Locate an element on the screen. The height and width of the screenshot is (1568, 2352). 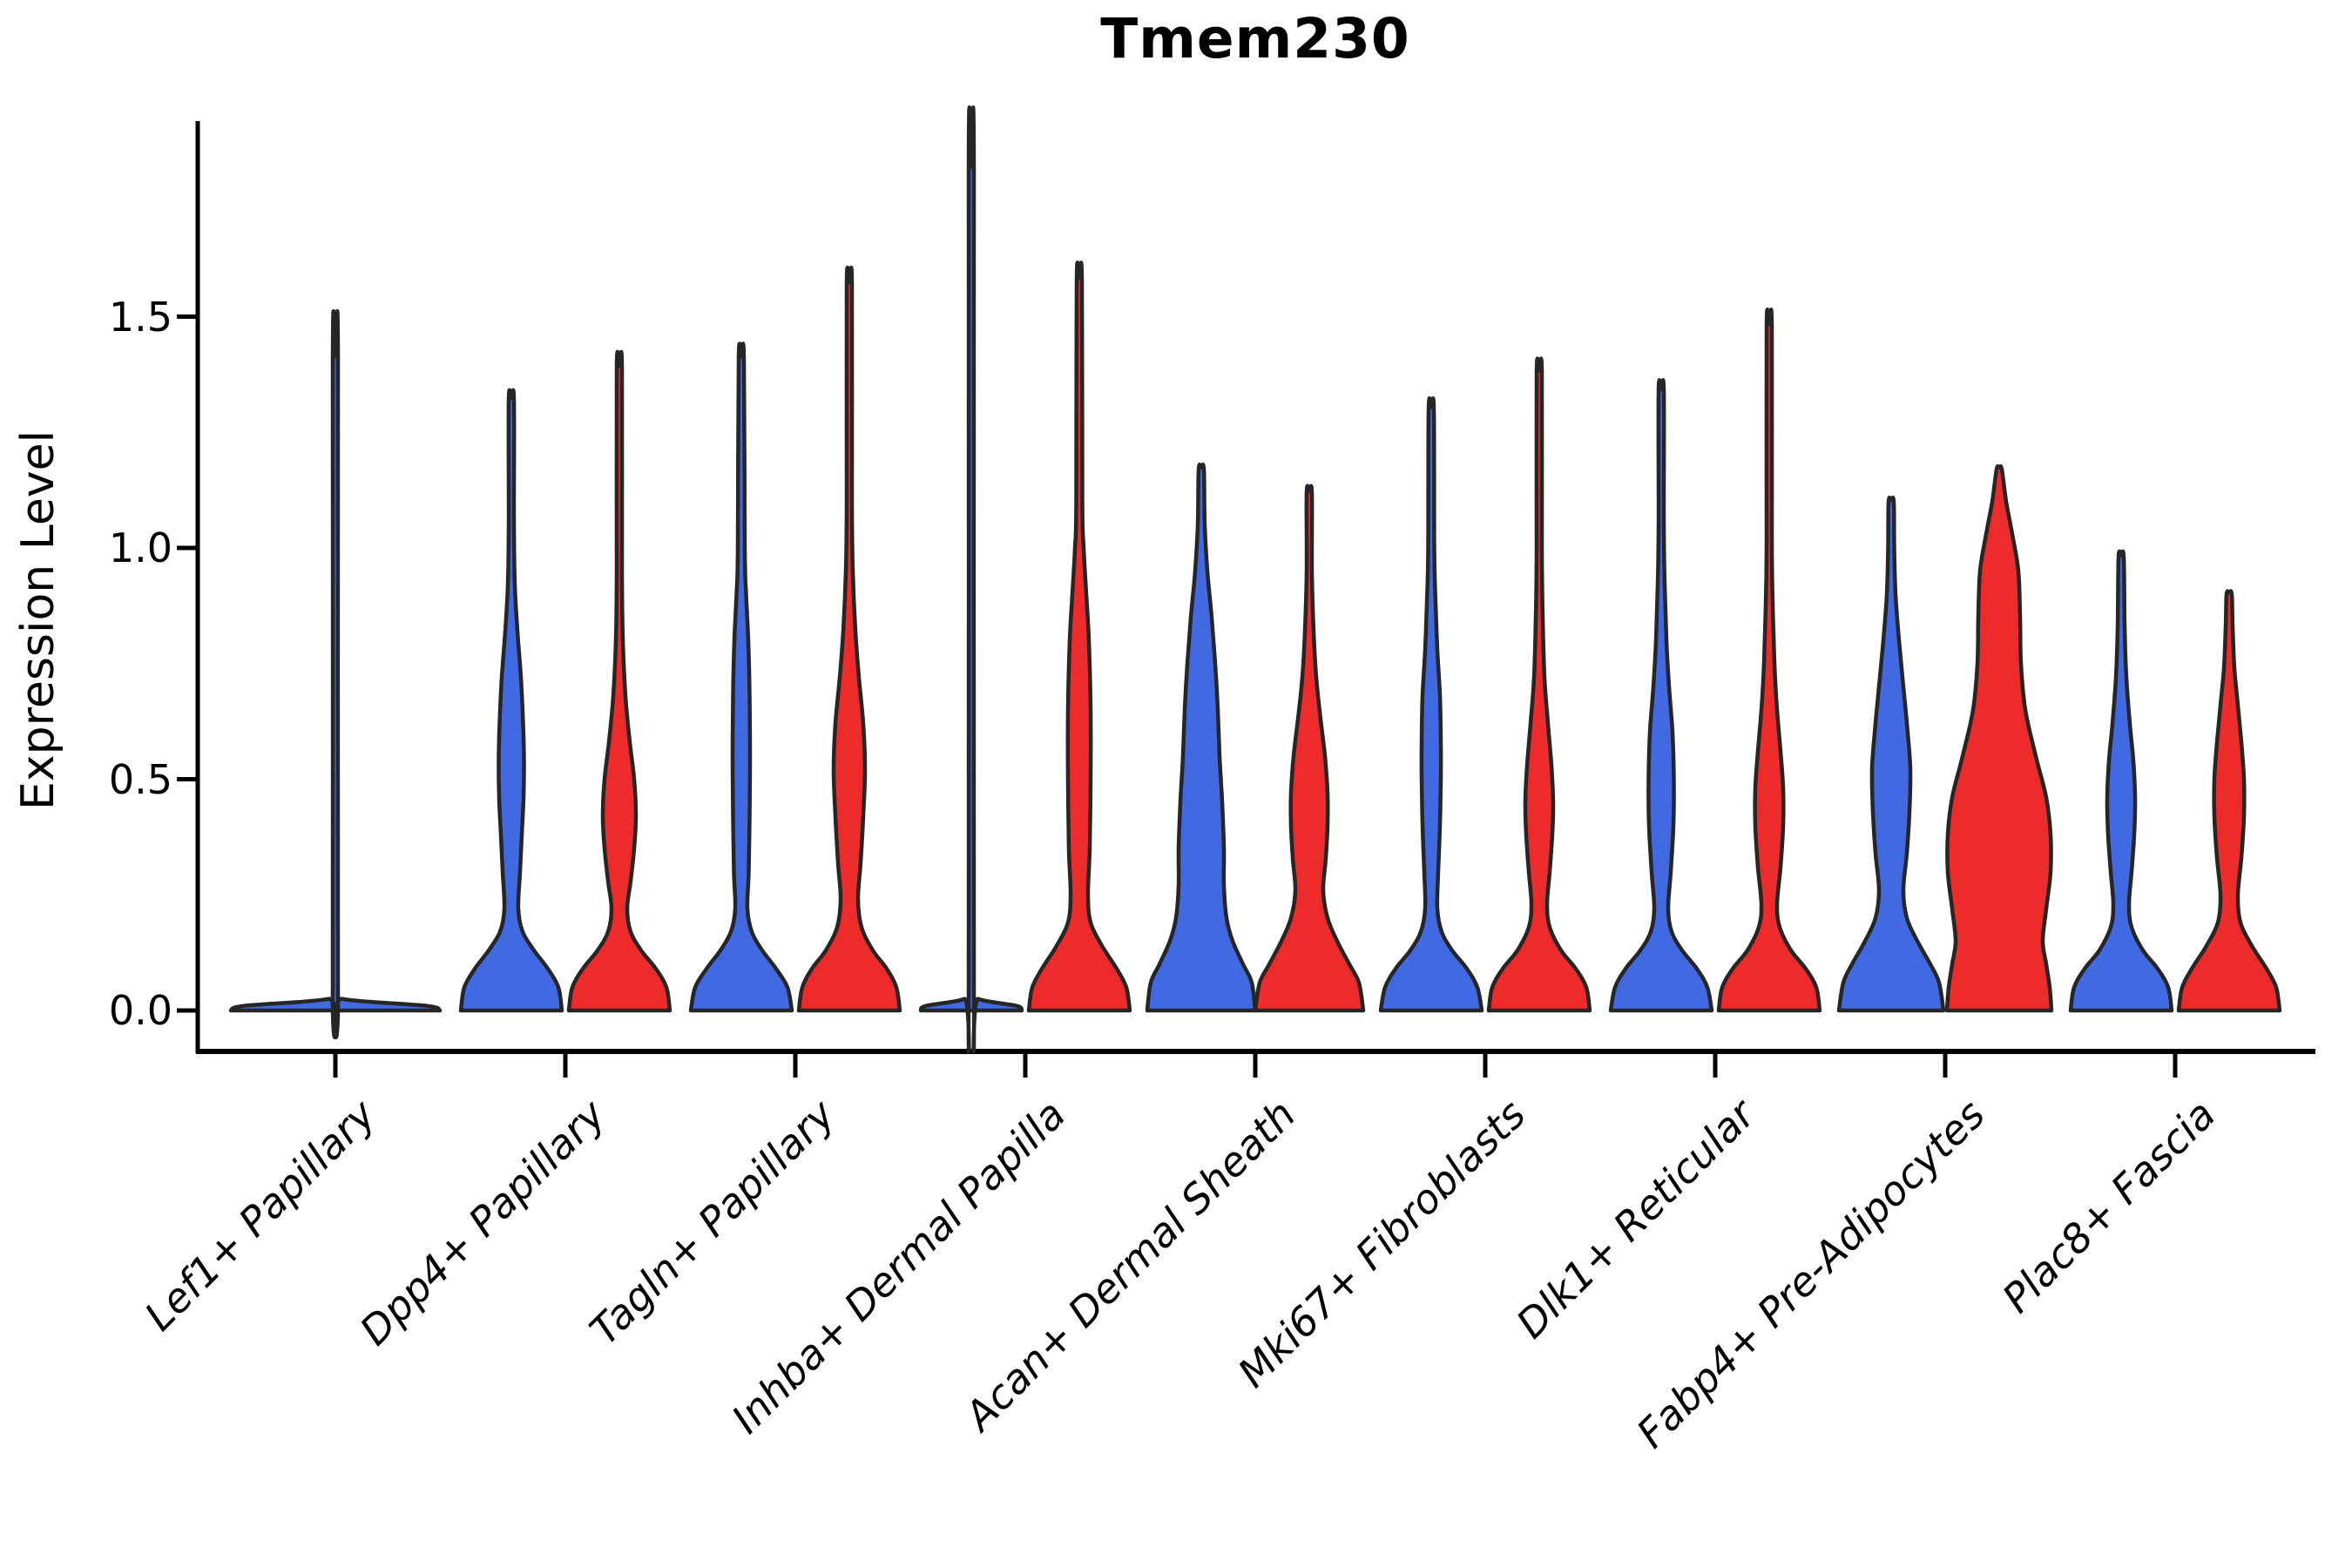
y-tick-label: 1.0 is located at coordinates (140, 547).